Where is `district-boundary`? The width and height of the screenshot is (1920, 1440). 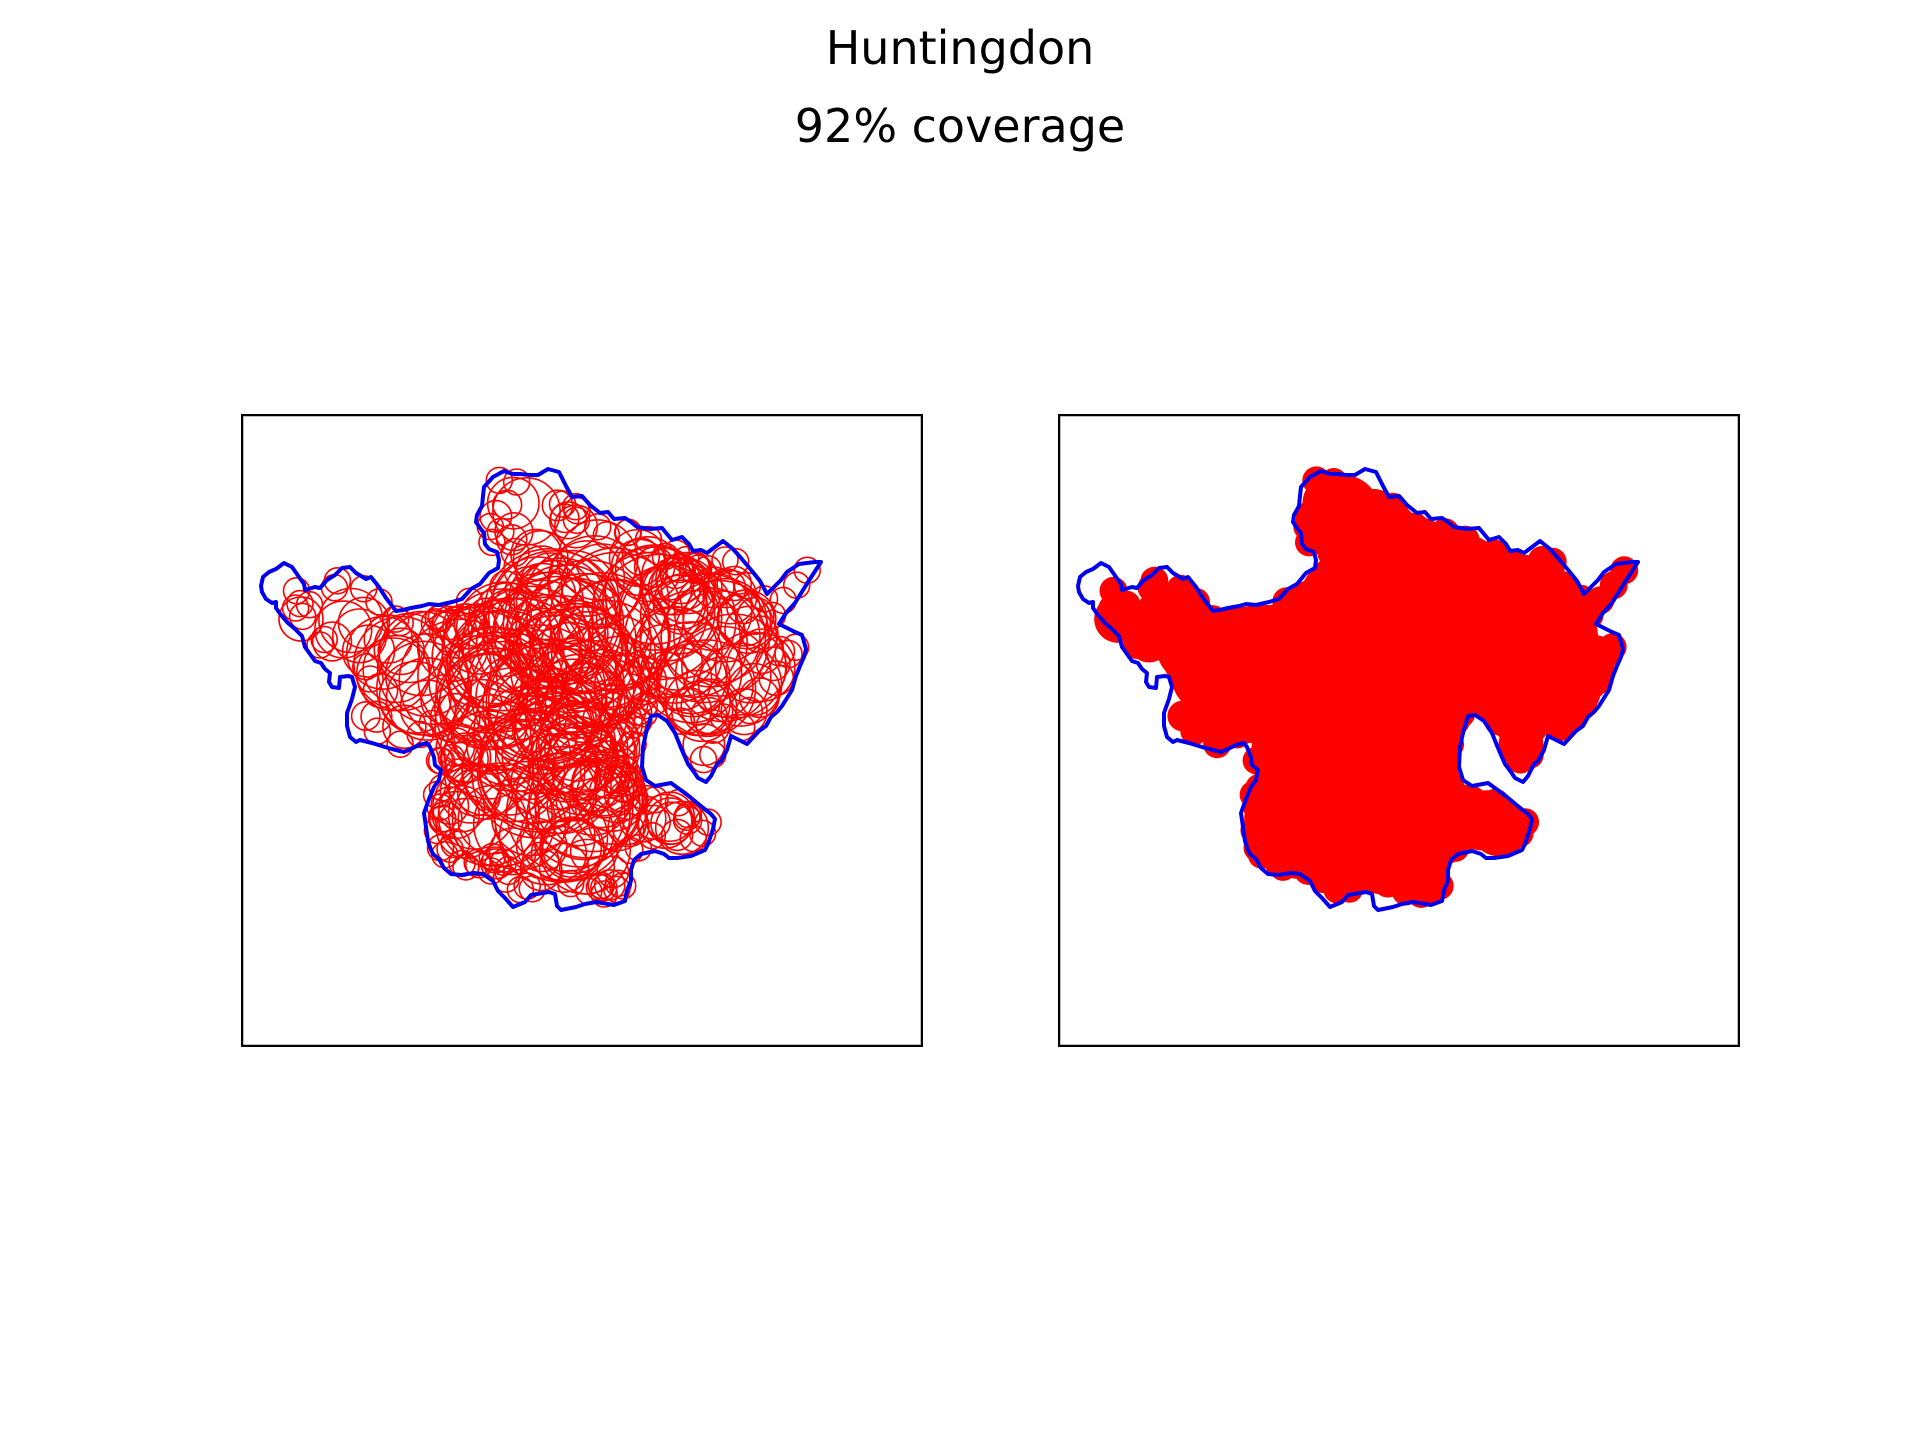 district-boundary is located at coordinates (541, 689).